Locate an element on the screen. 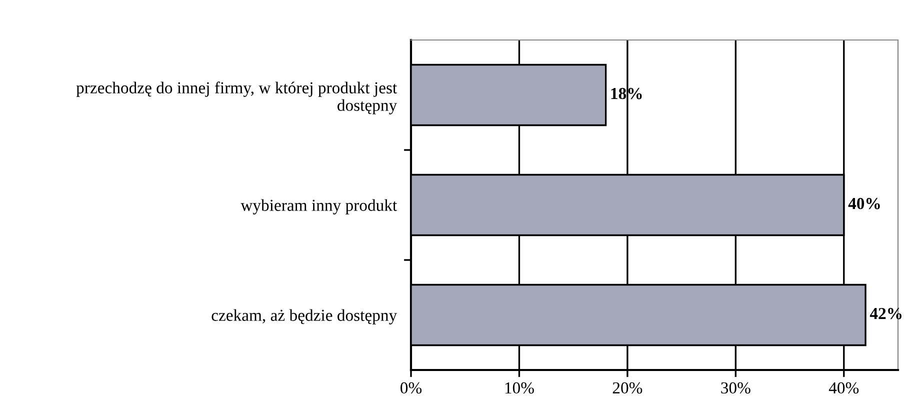 This screenshot has height=406, width=912. x-tick-label: 10% is located at coordinates (519, 388).